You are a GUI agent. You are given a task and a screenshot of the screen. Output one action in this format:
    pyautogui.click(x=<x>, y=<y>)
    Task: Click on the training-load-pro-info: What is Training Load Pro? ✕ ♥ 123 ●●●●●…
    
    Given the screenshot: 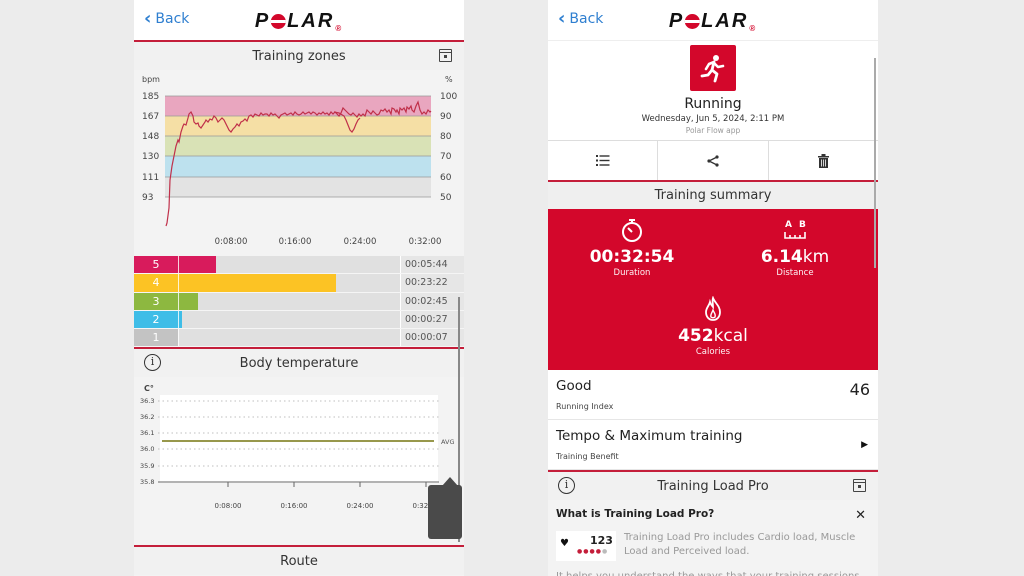 What is the action you would take?
    pyautogui.click(x=713, y=538)
    